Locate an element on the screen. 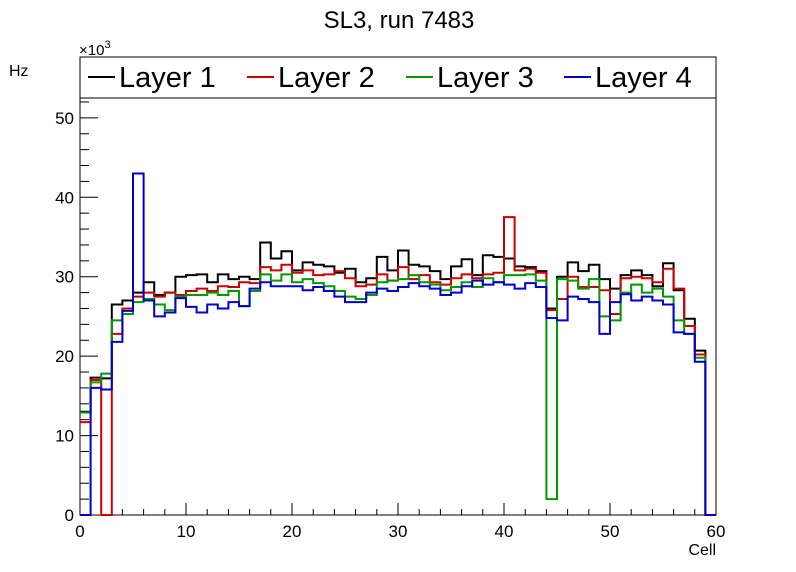 This screenshot has width=796, height=572. x-tick-label: 50 is located at coordinates (610, 531).